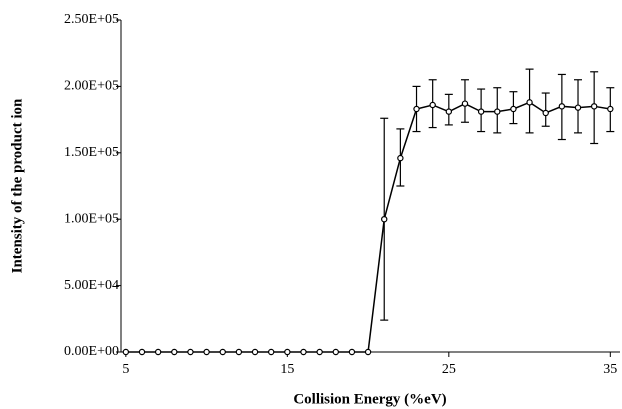 This screenshot has width=622, height=409. Describe the element at coordinates (17, 185) in the screenshot. I see `y-axis-label: Intensity of the product ion` at that location.